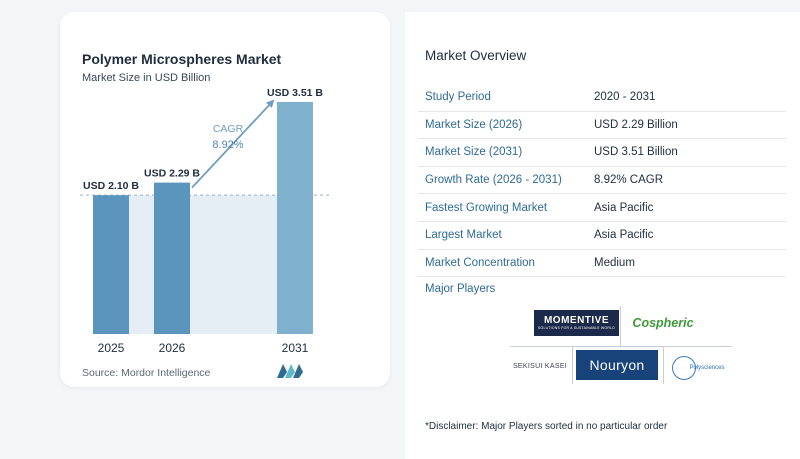 The image size is (800, 459). I want to click on overview-row-study-period: Study Period 2020 - 2031, so click(602, 98).